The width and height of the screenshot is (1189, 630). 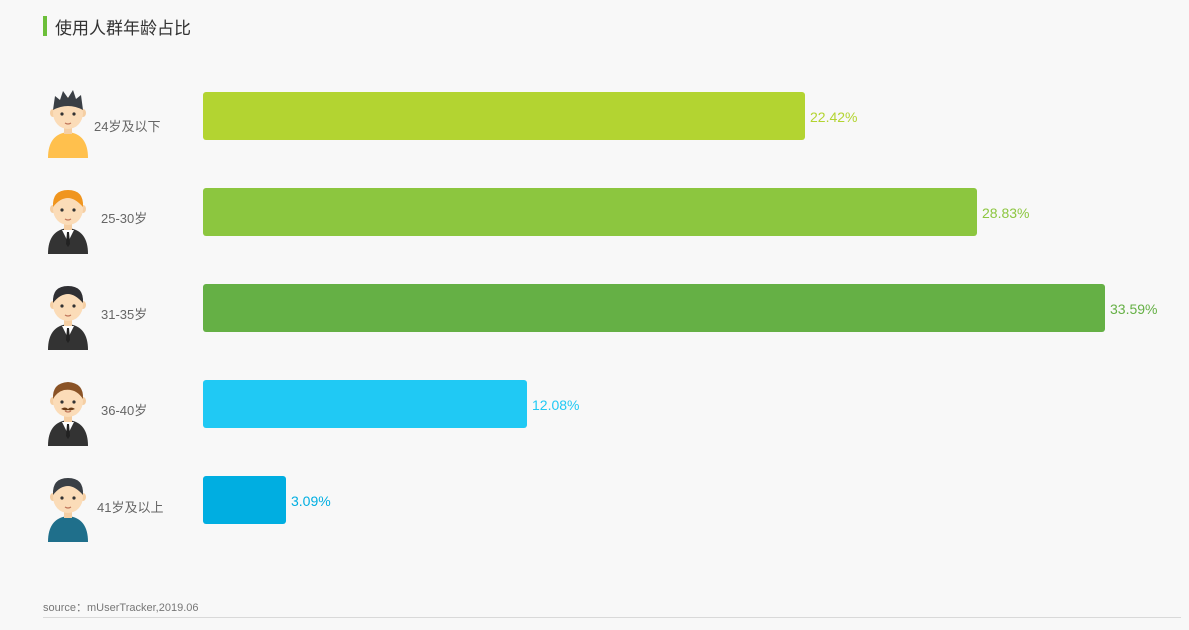 What do you see at coordinates (1134, 309) in the screenshot?
I see `value-label: 33.59%` at bounding box center [1134, 309].